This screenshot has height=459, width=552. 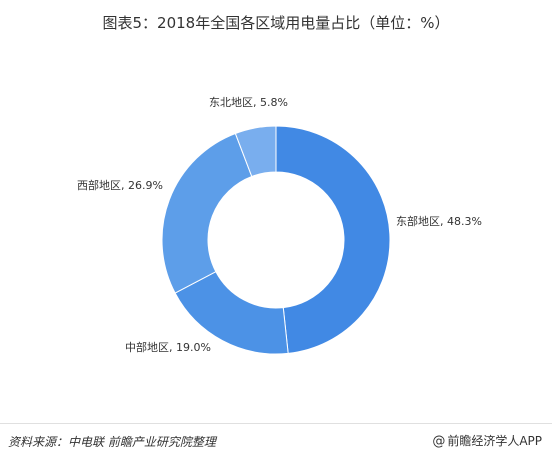 I want to click on slice-label-3: 西部地区, 26.9%, so click(x=120, y=185).